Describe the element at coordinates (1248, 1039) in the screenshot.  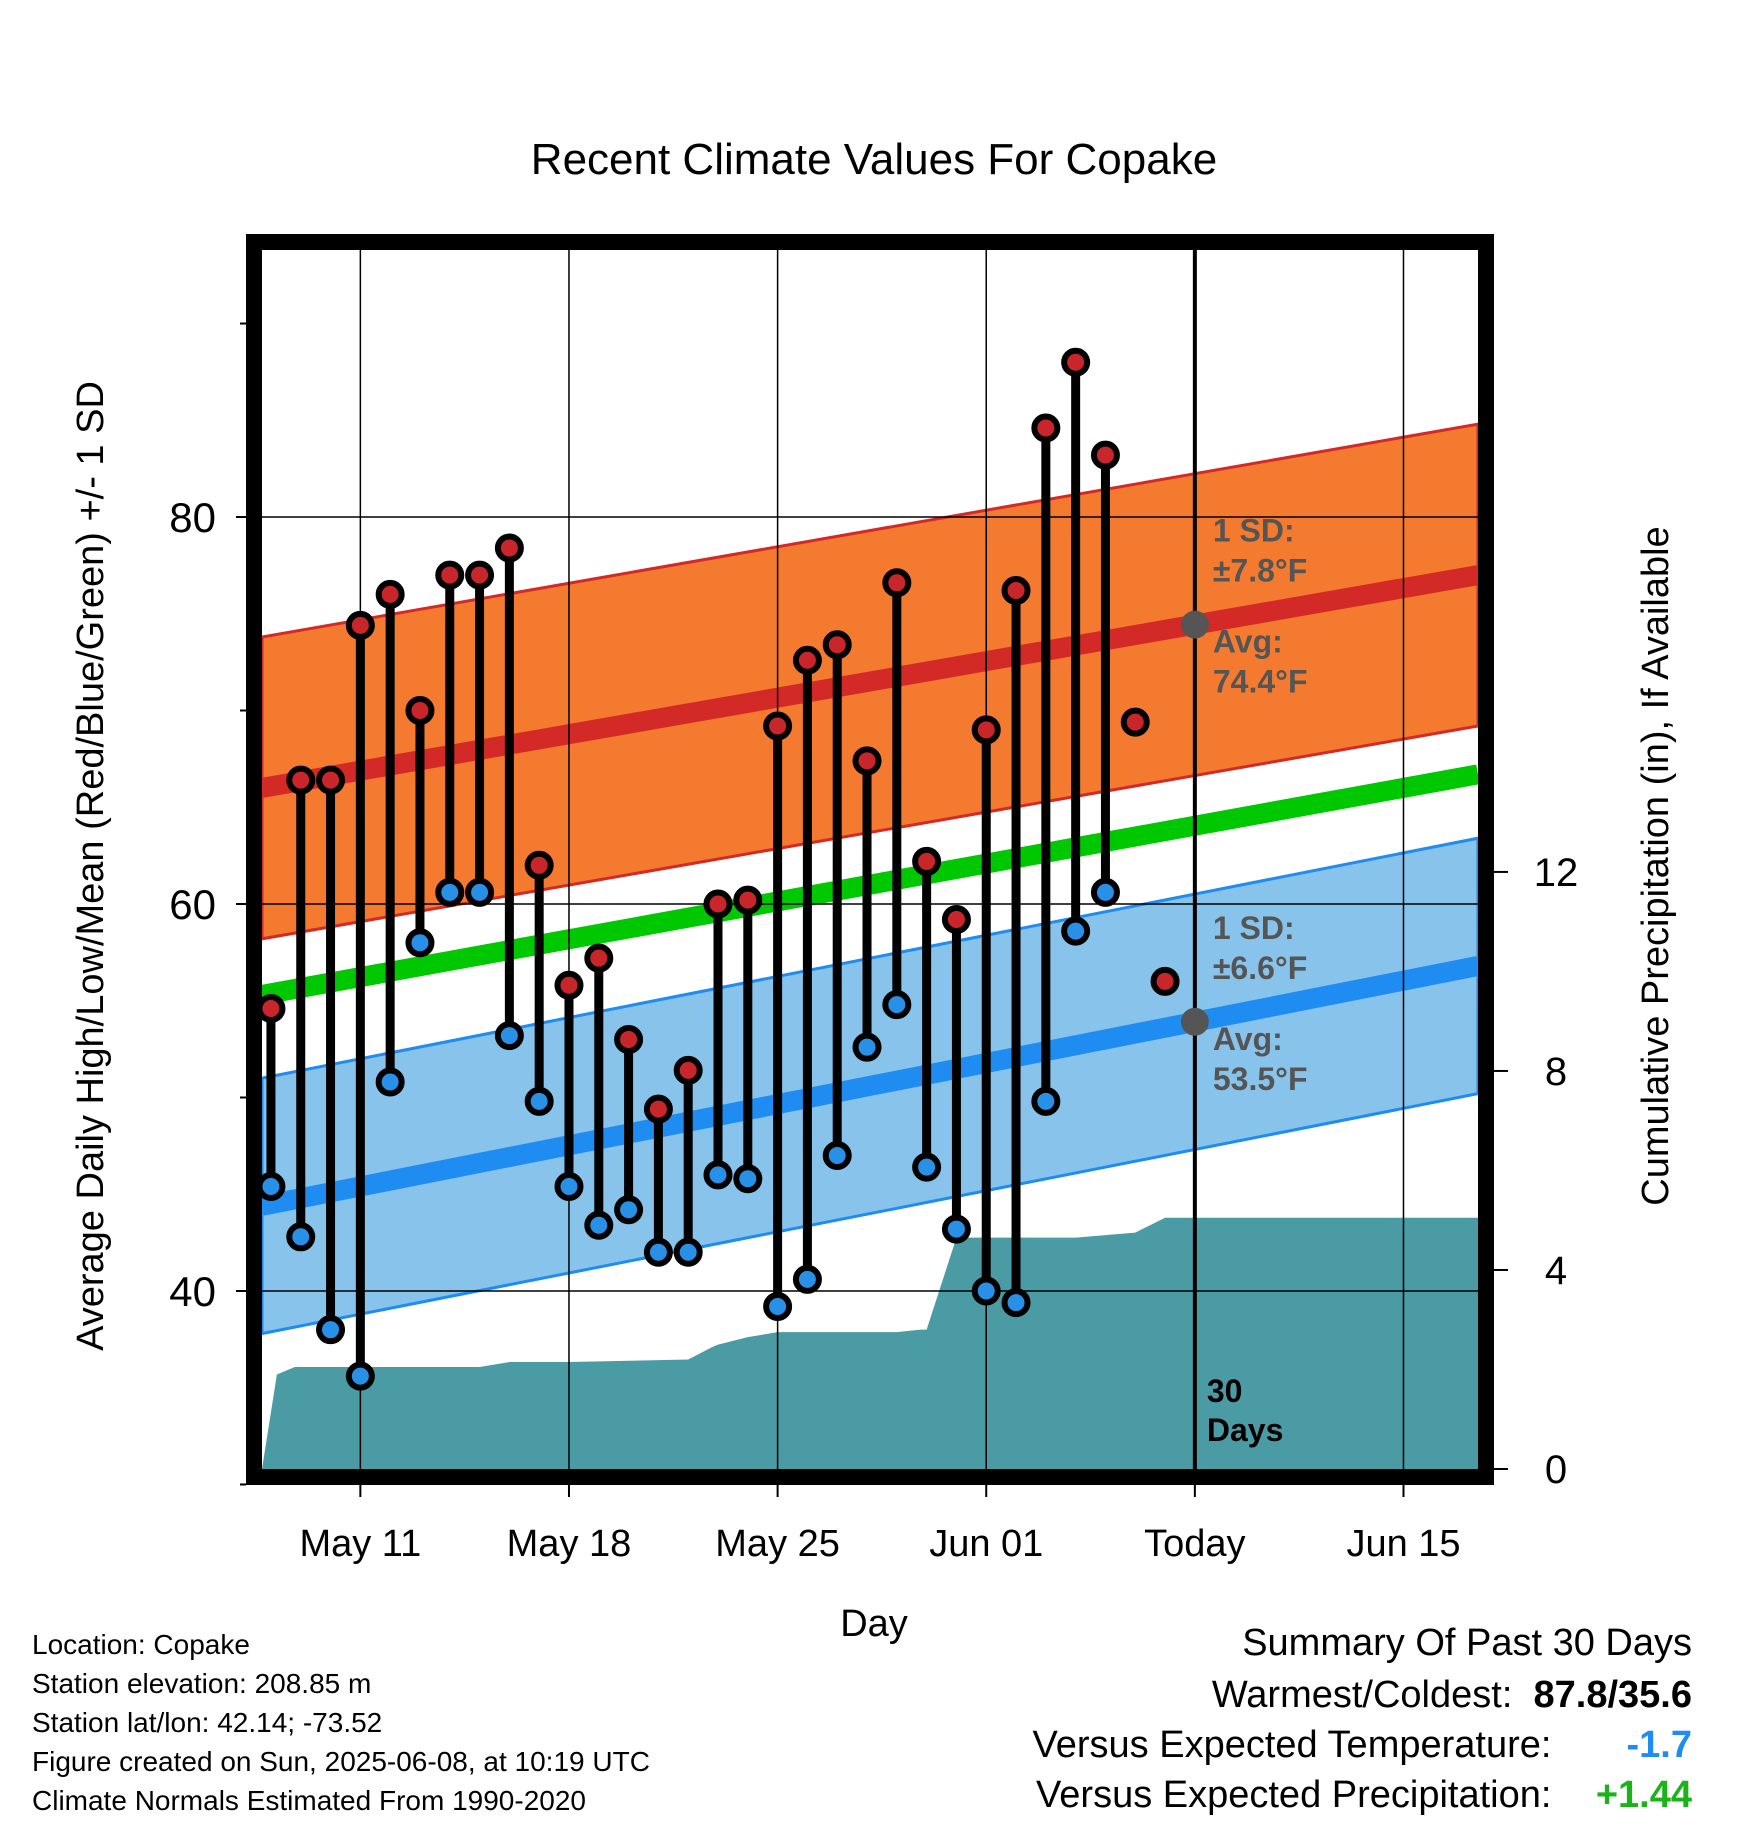
I see `low-avg-label: Avg:` at that location.